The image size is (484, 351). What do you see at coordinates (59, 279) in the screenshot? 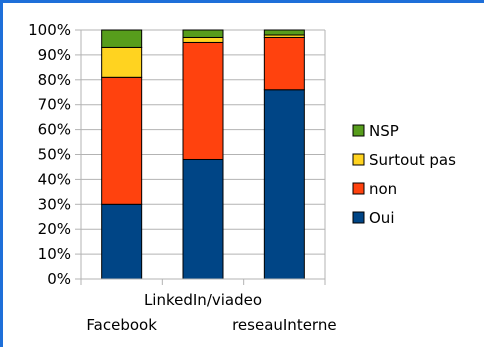
I see `y-tick-label: 0%` at bounding box center [59, 279].